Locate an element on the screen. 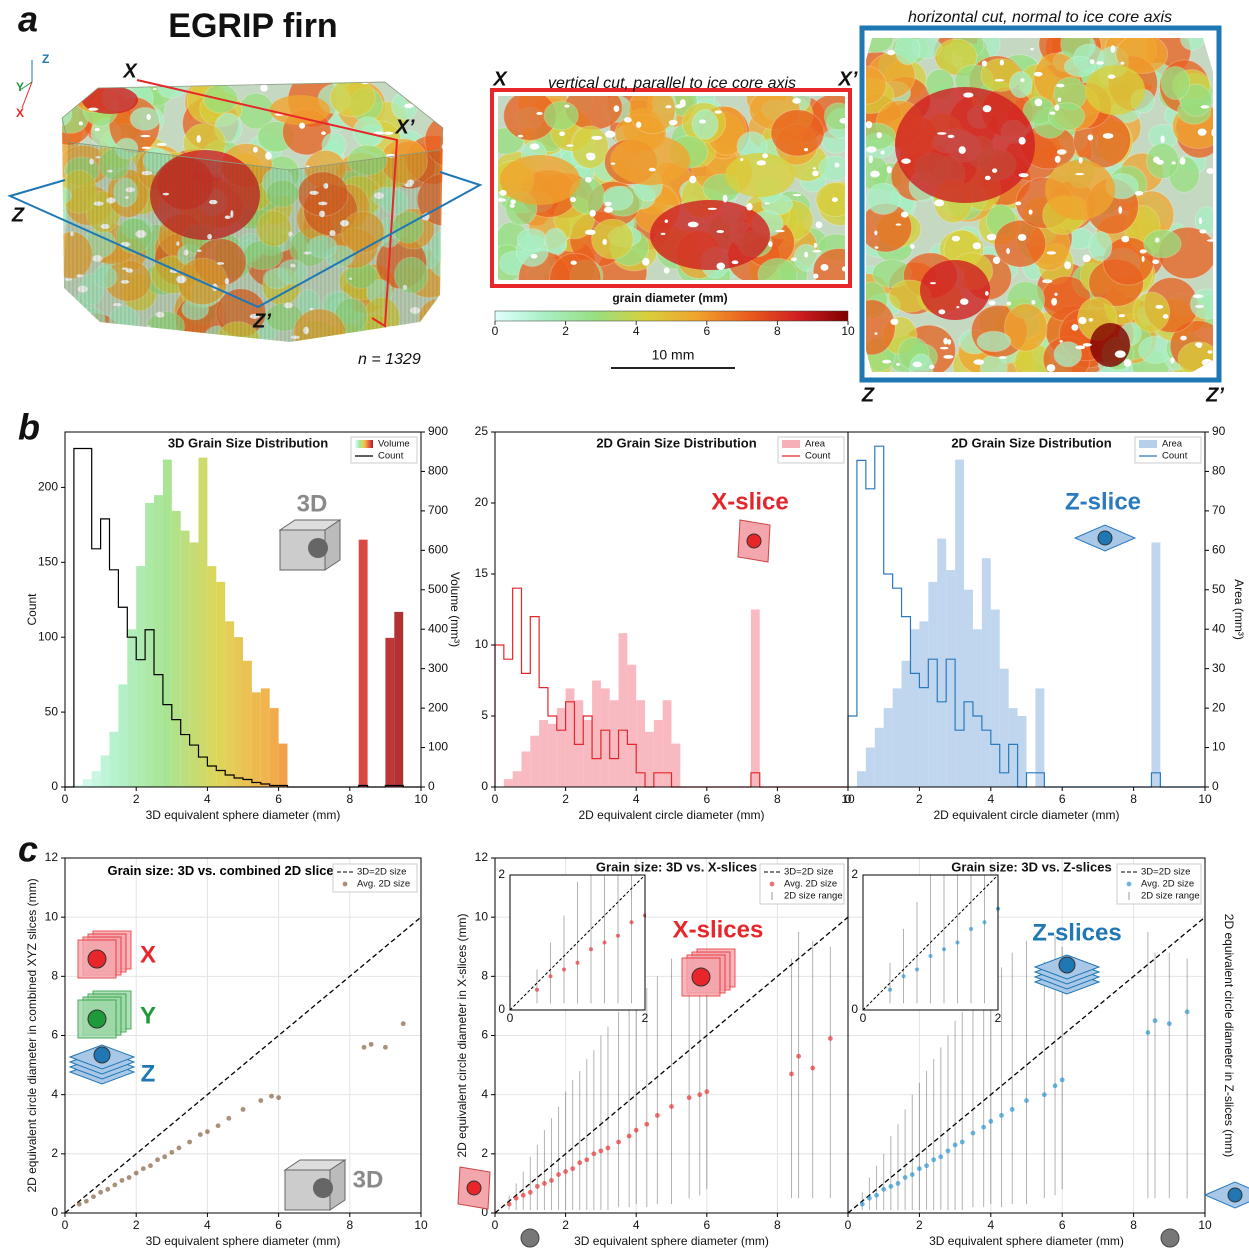 The image size is (1249, 1250). y-tick-label: 150 is located at coordinates (48, 561).